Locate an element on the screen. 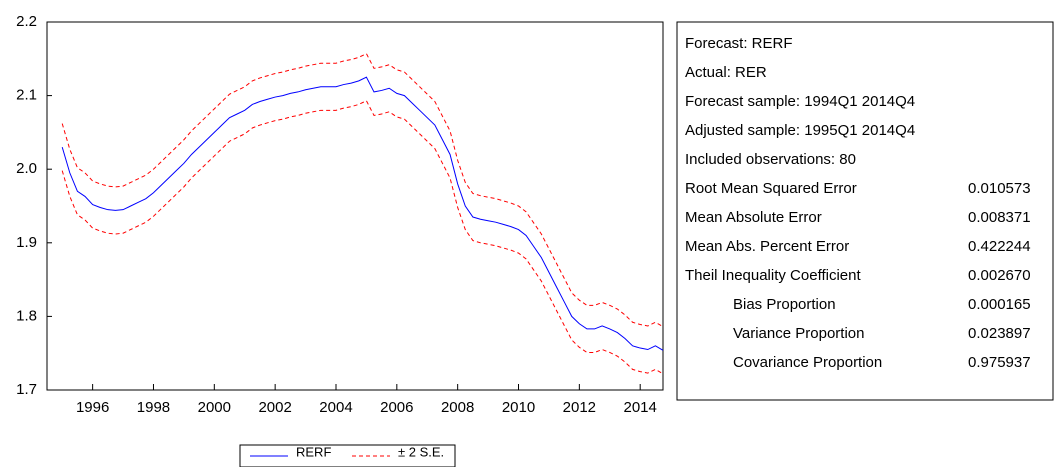 Image resolution: width=1063 pixels, height=467 pixels. stats-label: Variance Proportion is located at coordinates (798, 333).